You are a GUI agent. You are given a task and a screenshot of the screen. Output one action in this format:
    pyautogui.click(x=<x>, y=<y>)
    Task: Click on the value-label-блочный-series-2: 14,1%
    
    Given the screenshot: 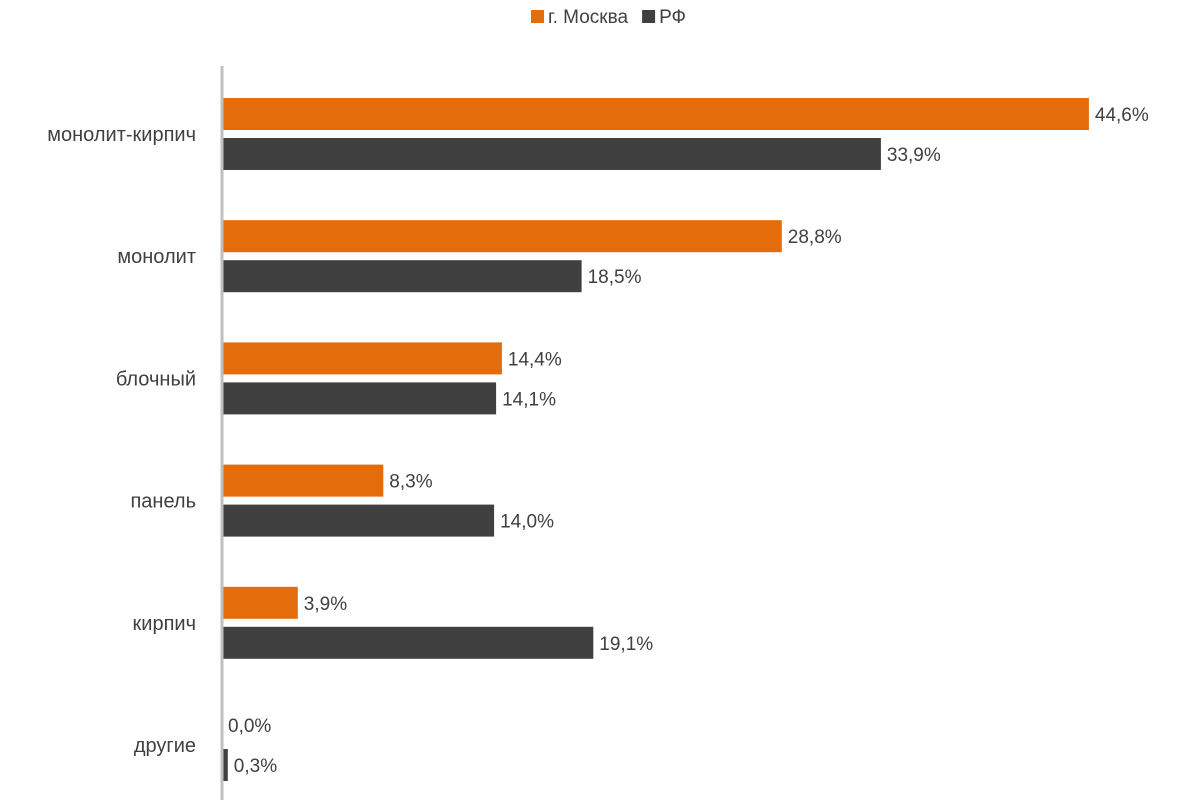 What is the action you would take?
    pyautogui.click(x=529, y=399)
    